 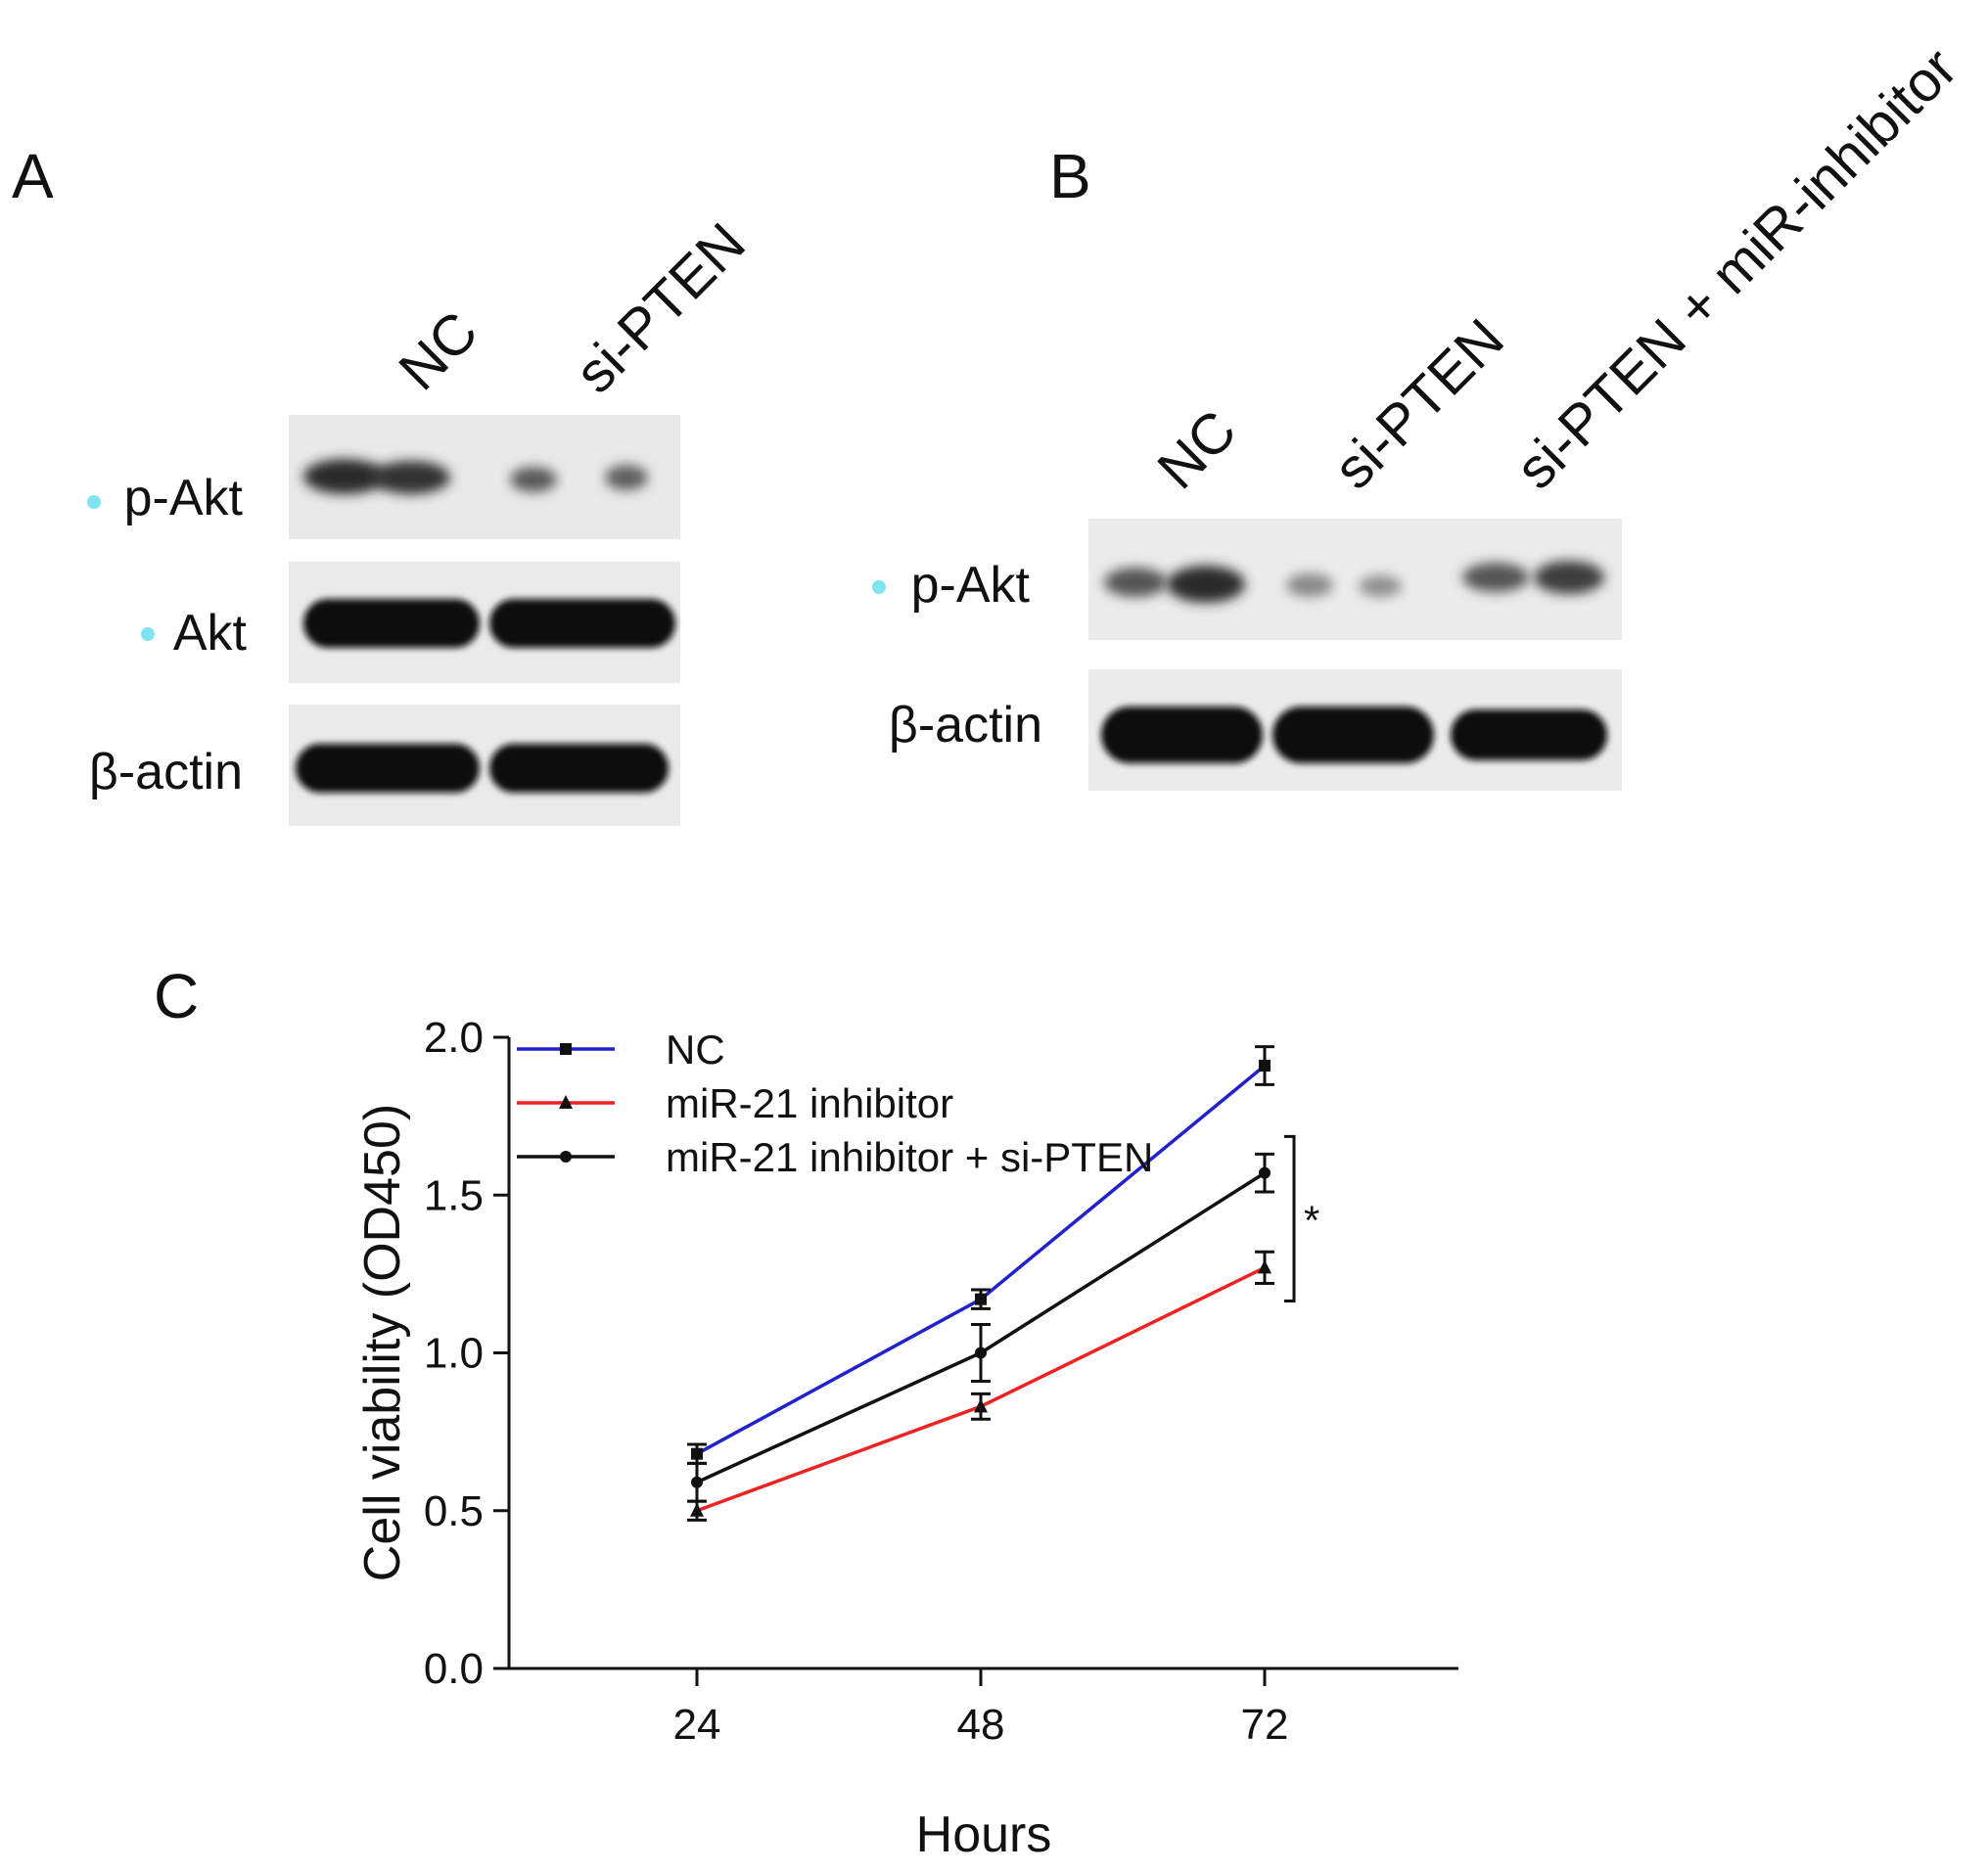 What do you see at coordinates (382, 1342) in the screenshot?
I see `y-axis-title: Cell viability (OD450)` at bounding box center [382, 1342].